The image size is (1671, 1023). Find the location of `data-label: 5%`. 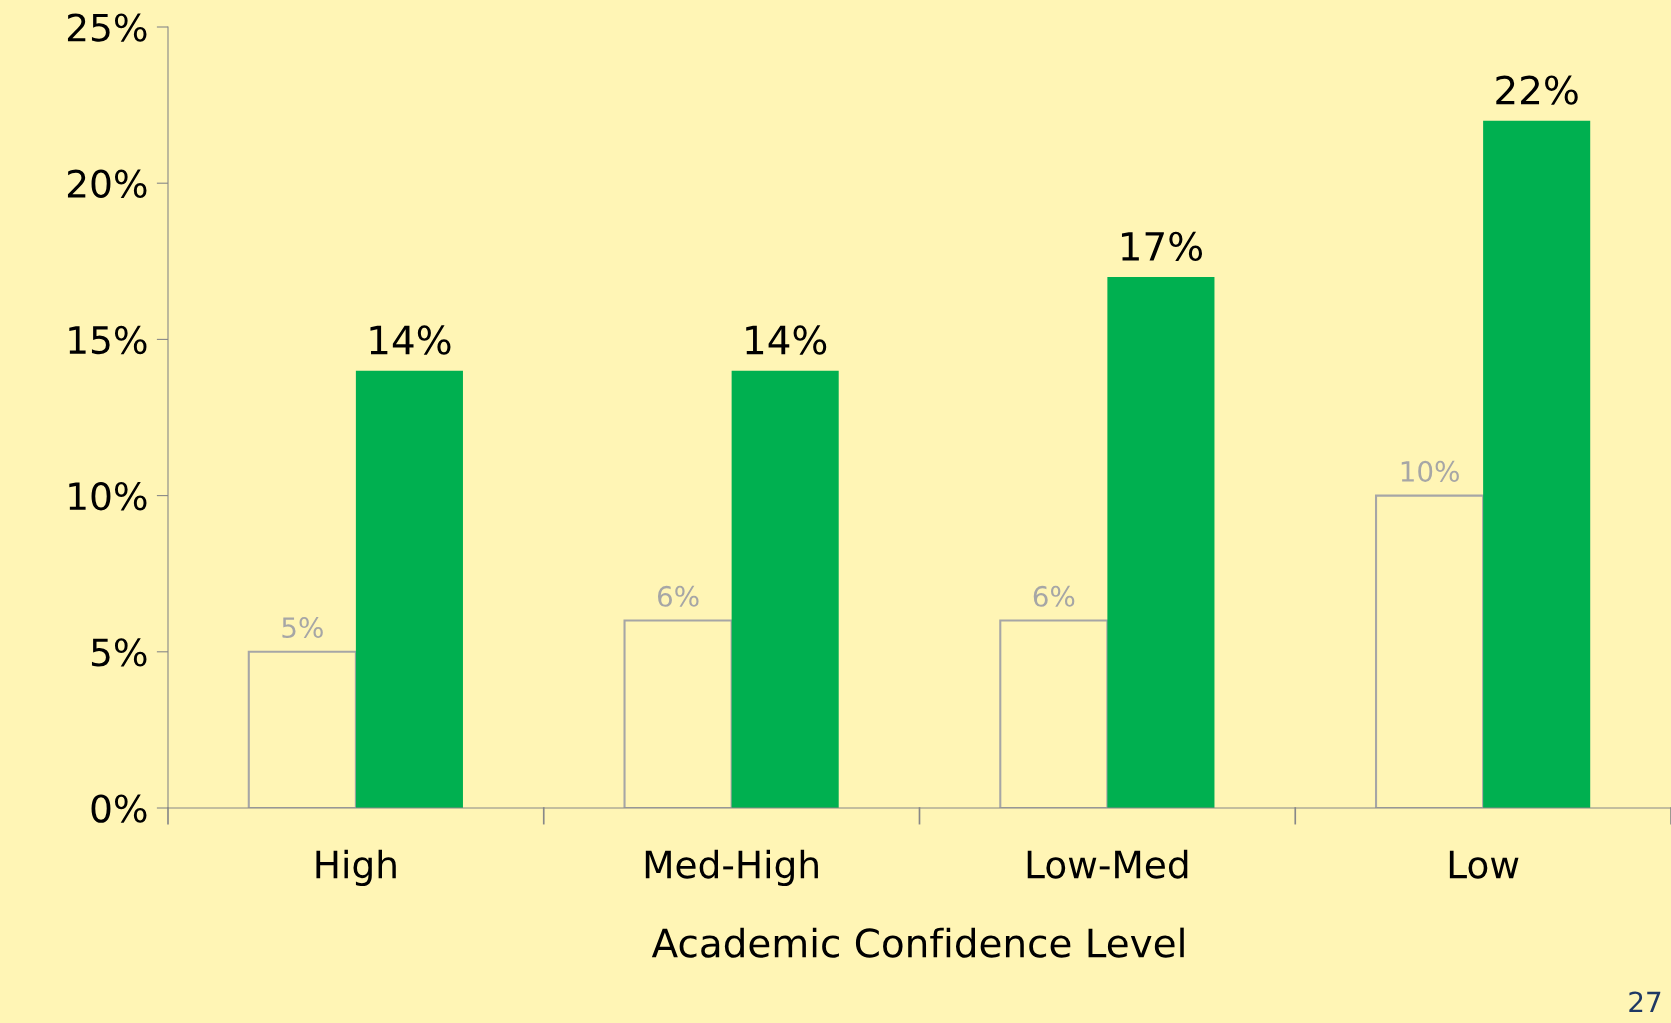

data-label: 5% is located at coordinates (302, 628).